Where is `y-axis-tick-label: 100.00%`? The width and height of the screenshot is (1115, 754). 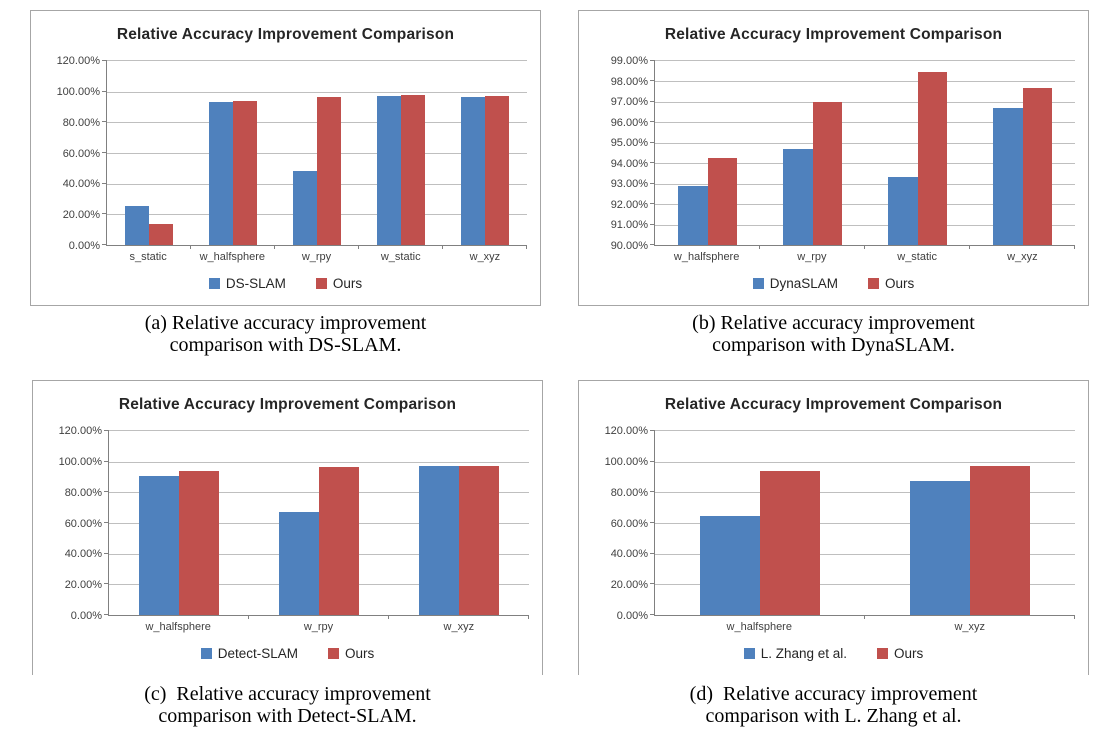
y-axis-tick-label: 100.00% is located at coordinates (80, 461).